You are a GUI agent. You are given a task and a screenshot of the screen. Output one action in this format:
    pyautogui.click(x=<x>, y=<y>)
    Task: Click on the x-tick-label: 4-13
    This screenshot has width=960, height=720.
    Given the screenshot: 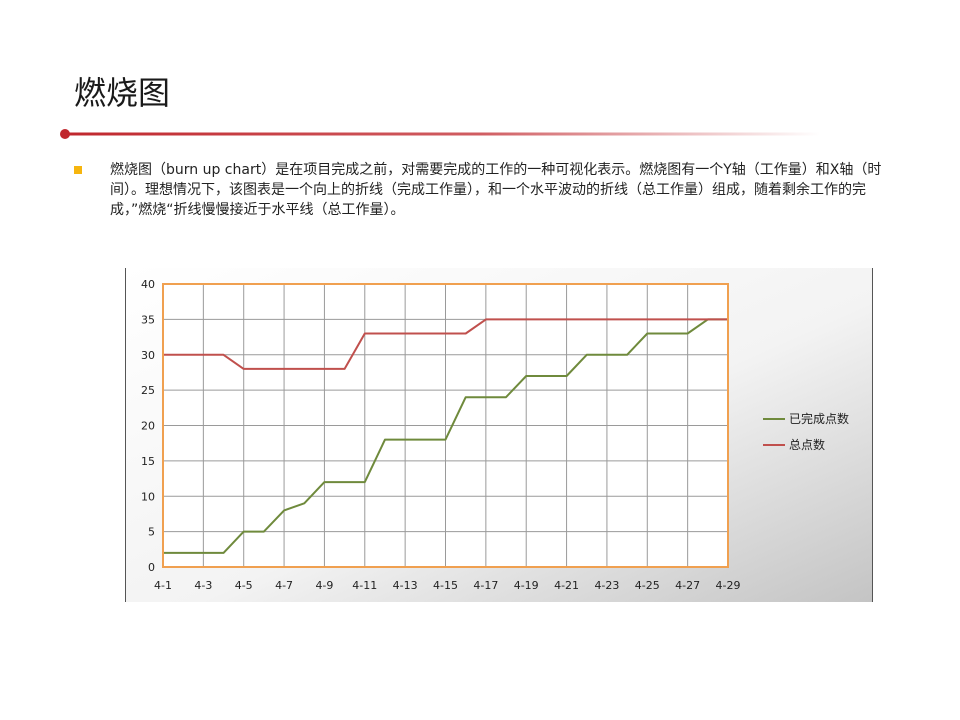 What is the action you would take?
    pyautogui.click(x=405, y=585)
    